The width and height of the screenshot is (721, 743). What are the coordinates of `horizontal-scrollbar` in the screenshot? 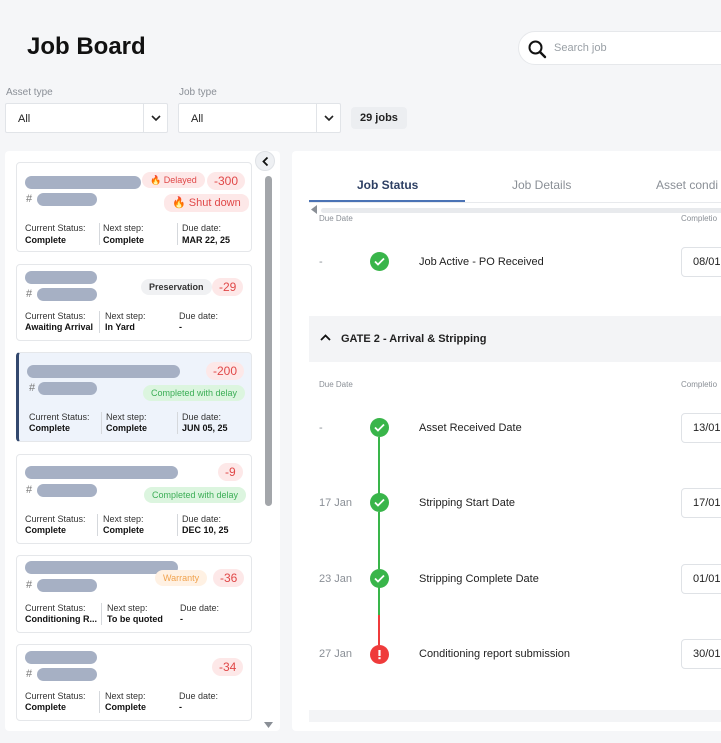 It's located at (515, 209).